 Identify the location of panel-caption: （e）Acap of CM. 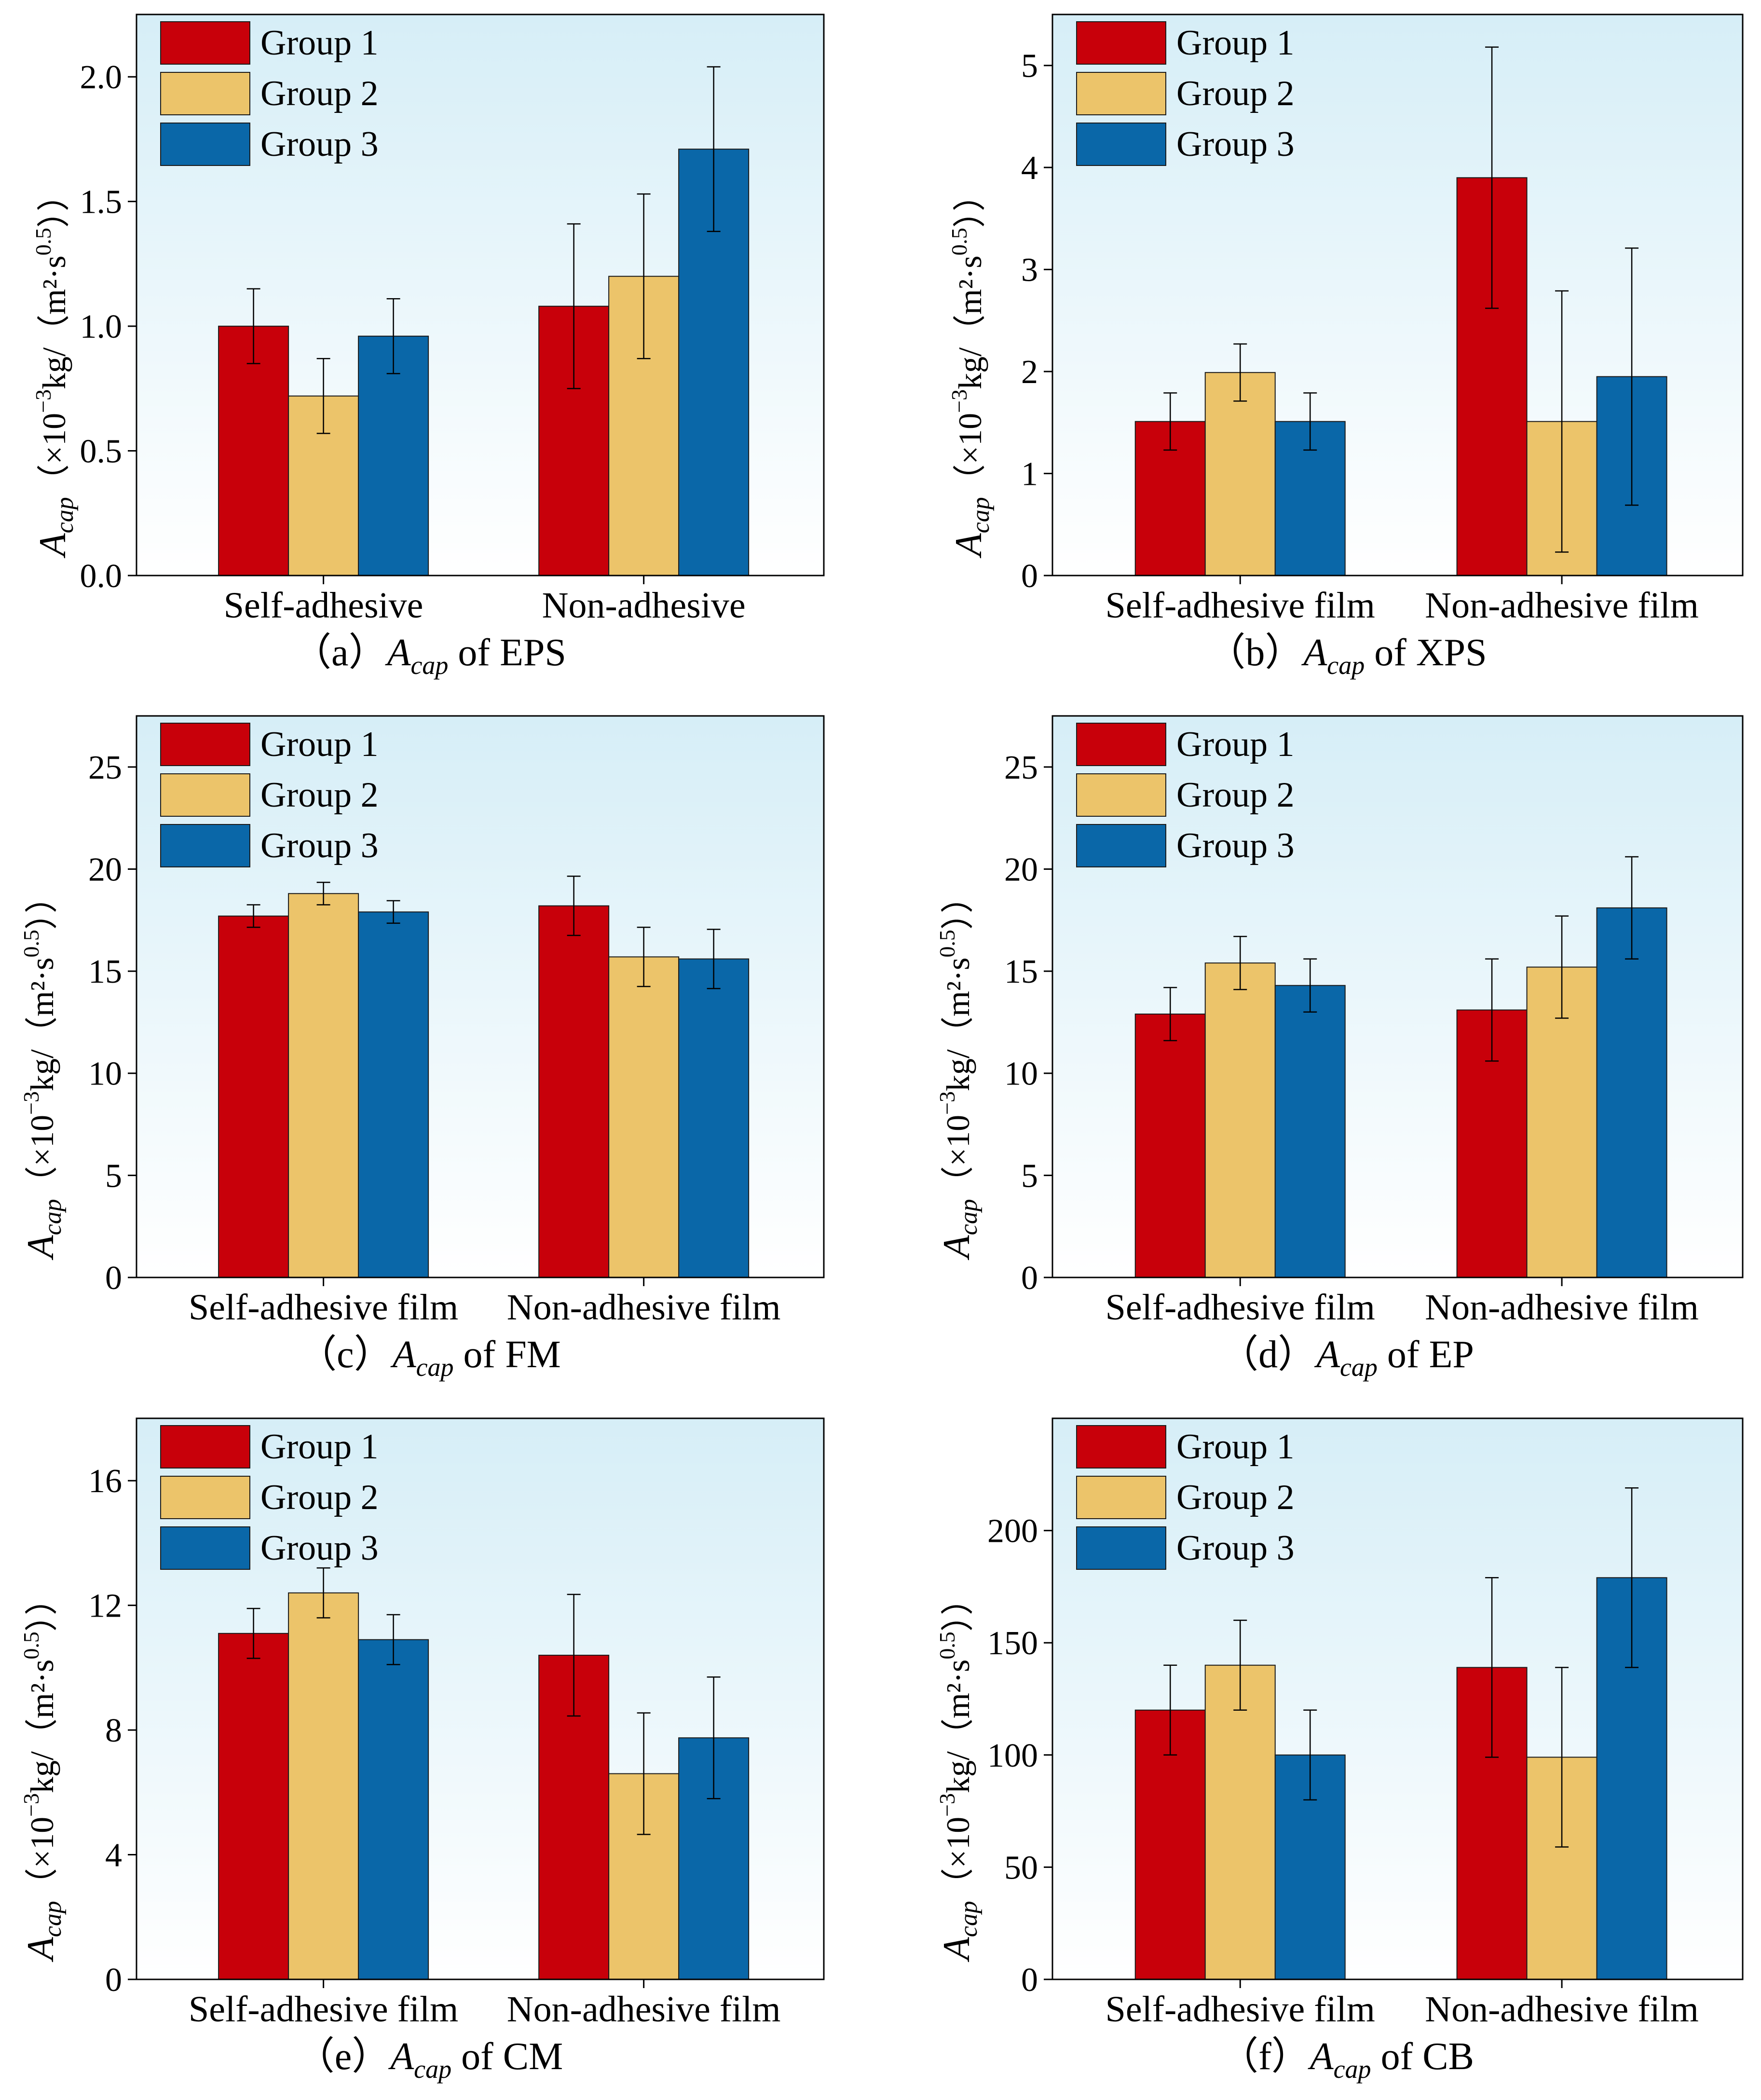
(429, 2059).